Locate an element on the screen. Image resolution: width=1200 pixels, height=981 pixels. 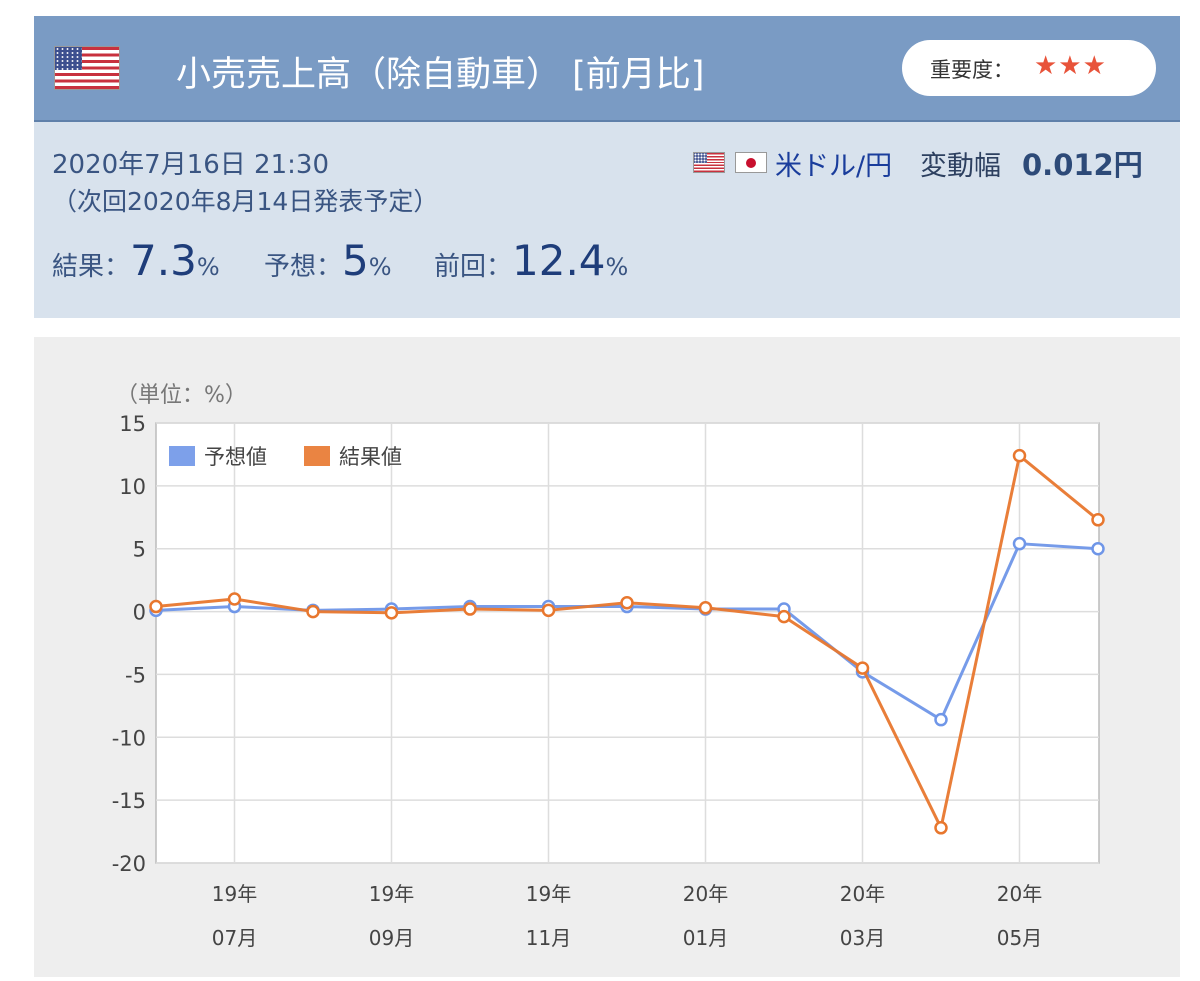
actual-label: 結果： is located at coordinates (91, 267).